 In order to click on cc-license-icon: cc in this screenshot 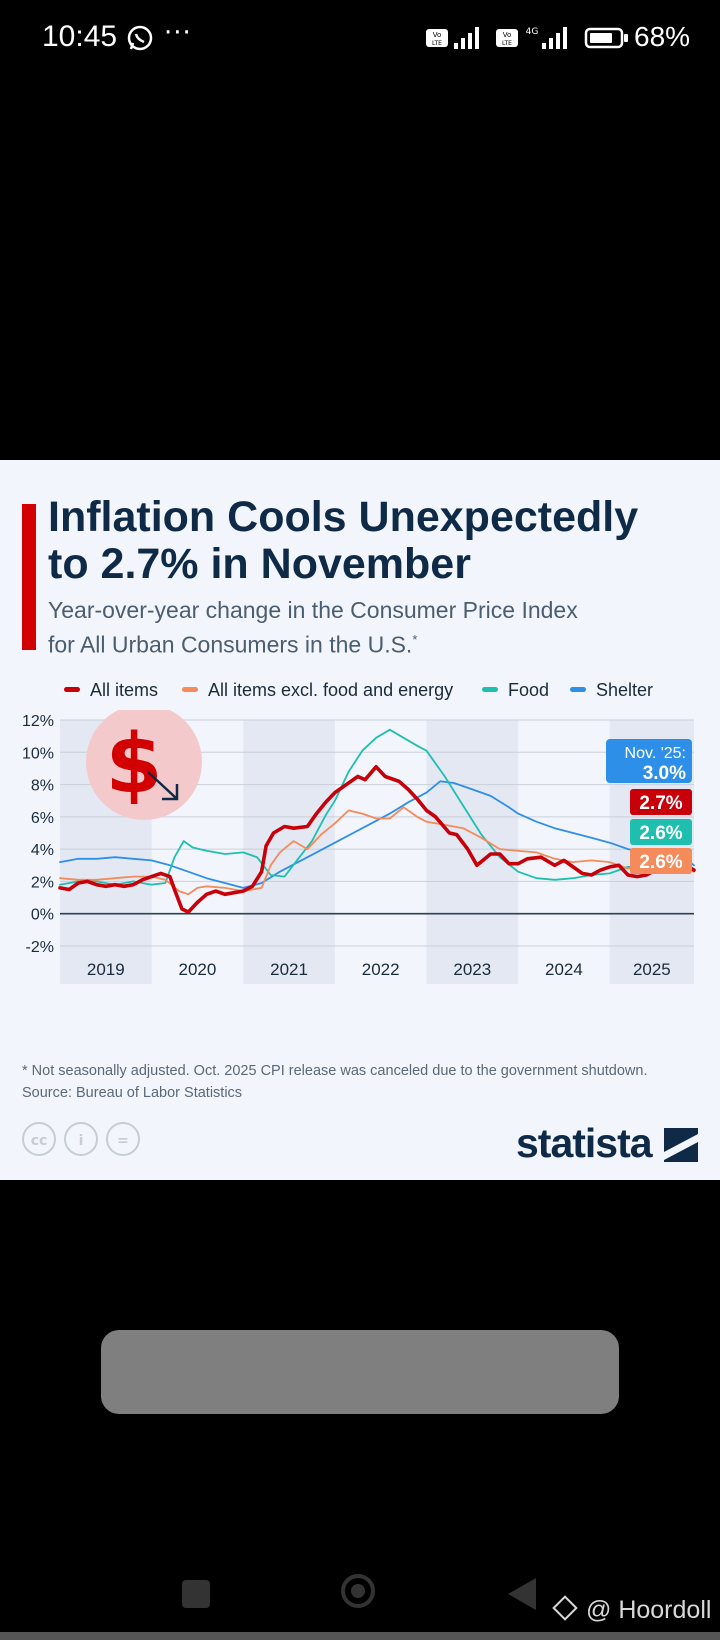, I will do `click(39, 1139)`.